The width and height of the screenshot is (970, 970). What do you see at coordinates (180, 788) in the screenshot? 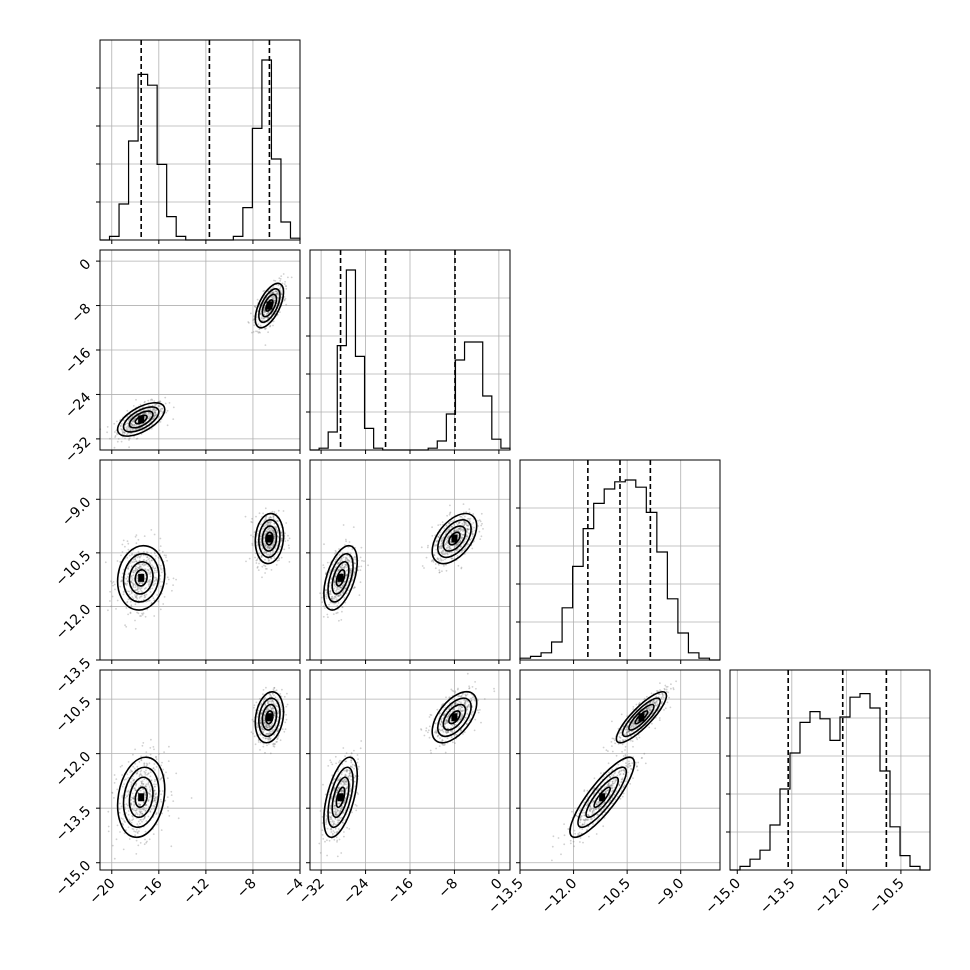
I see `panel-3-0: −15.0−13.5−12.0−10.5−20 −16 −12 −8 −4` at bounding box center [180, 788].